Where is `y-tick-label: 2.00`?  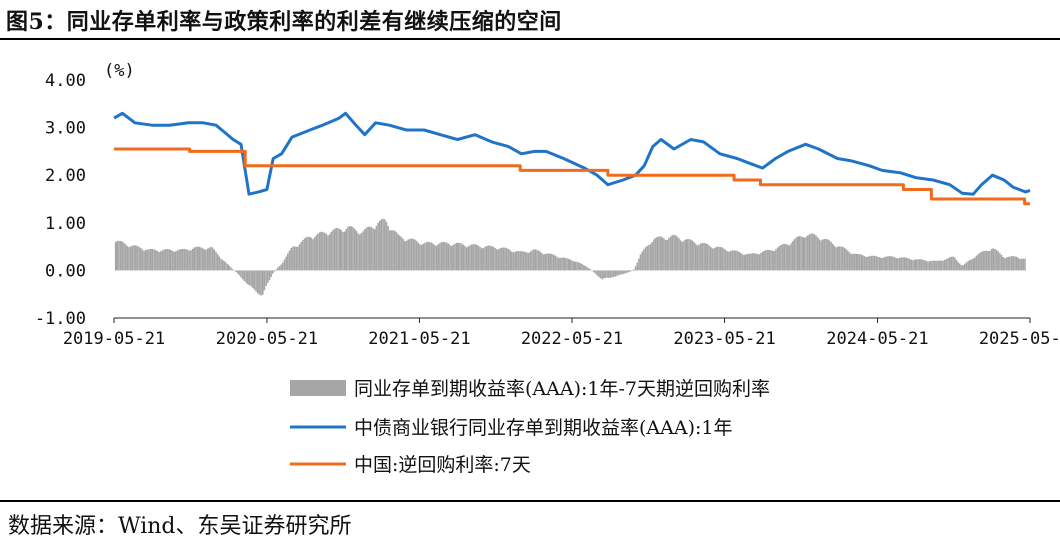
y-tick-label: 2.00 is located at coordinates (65, 176).